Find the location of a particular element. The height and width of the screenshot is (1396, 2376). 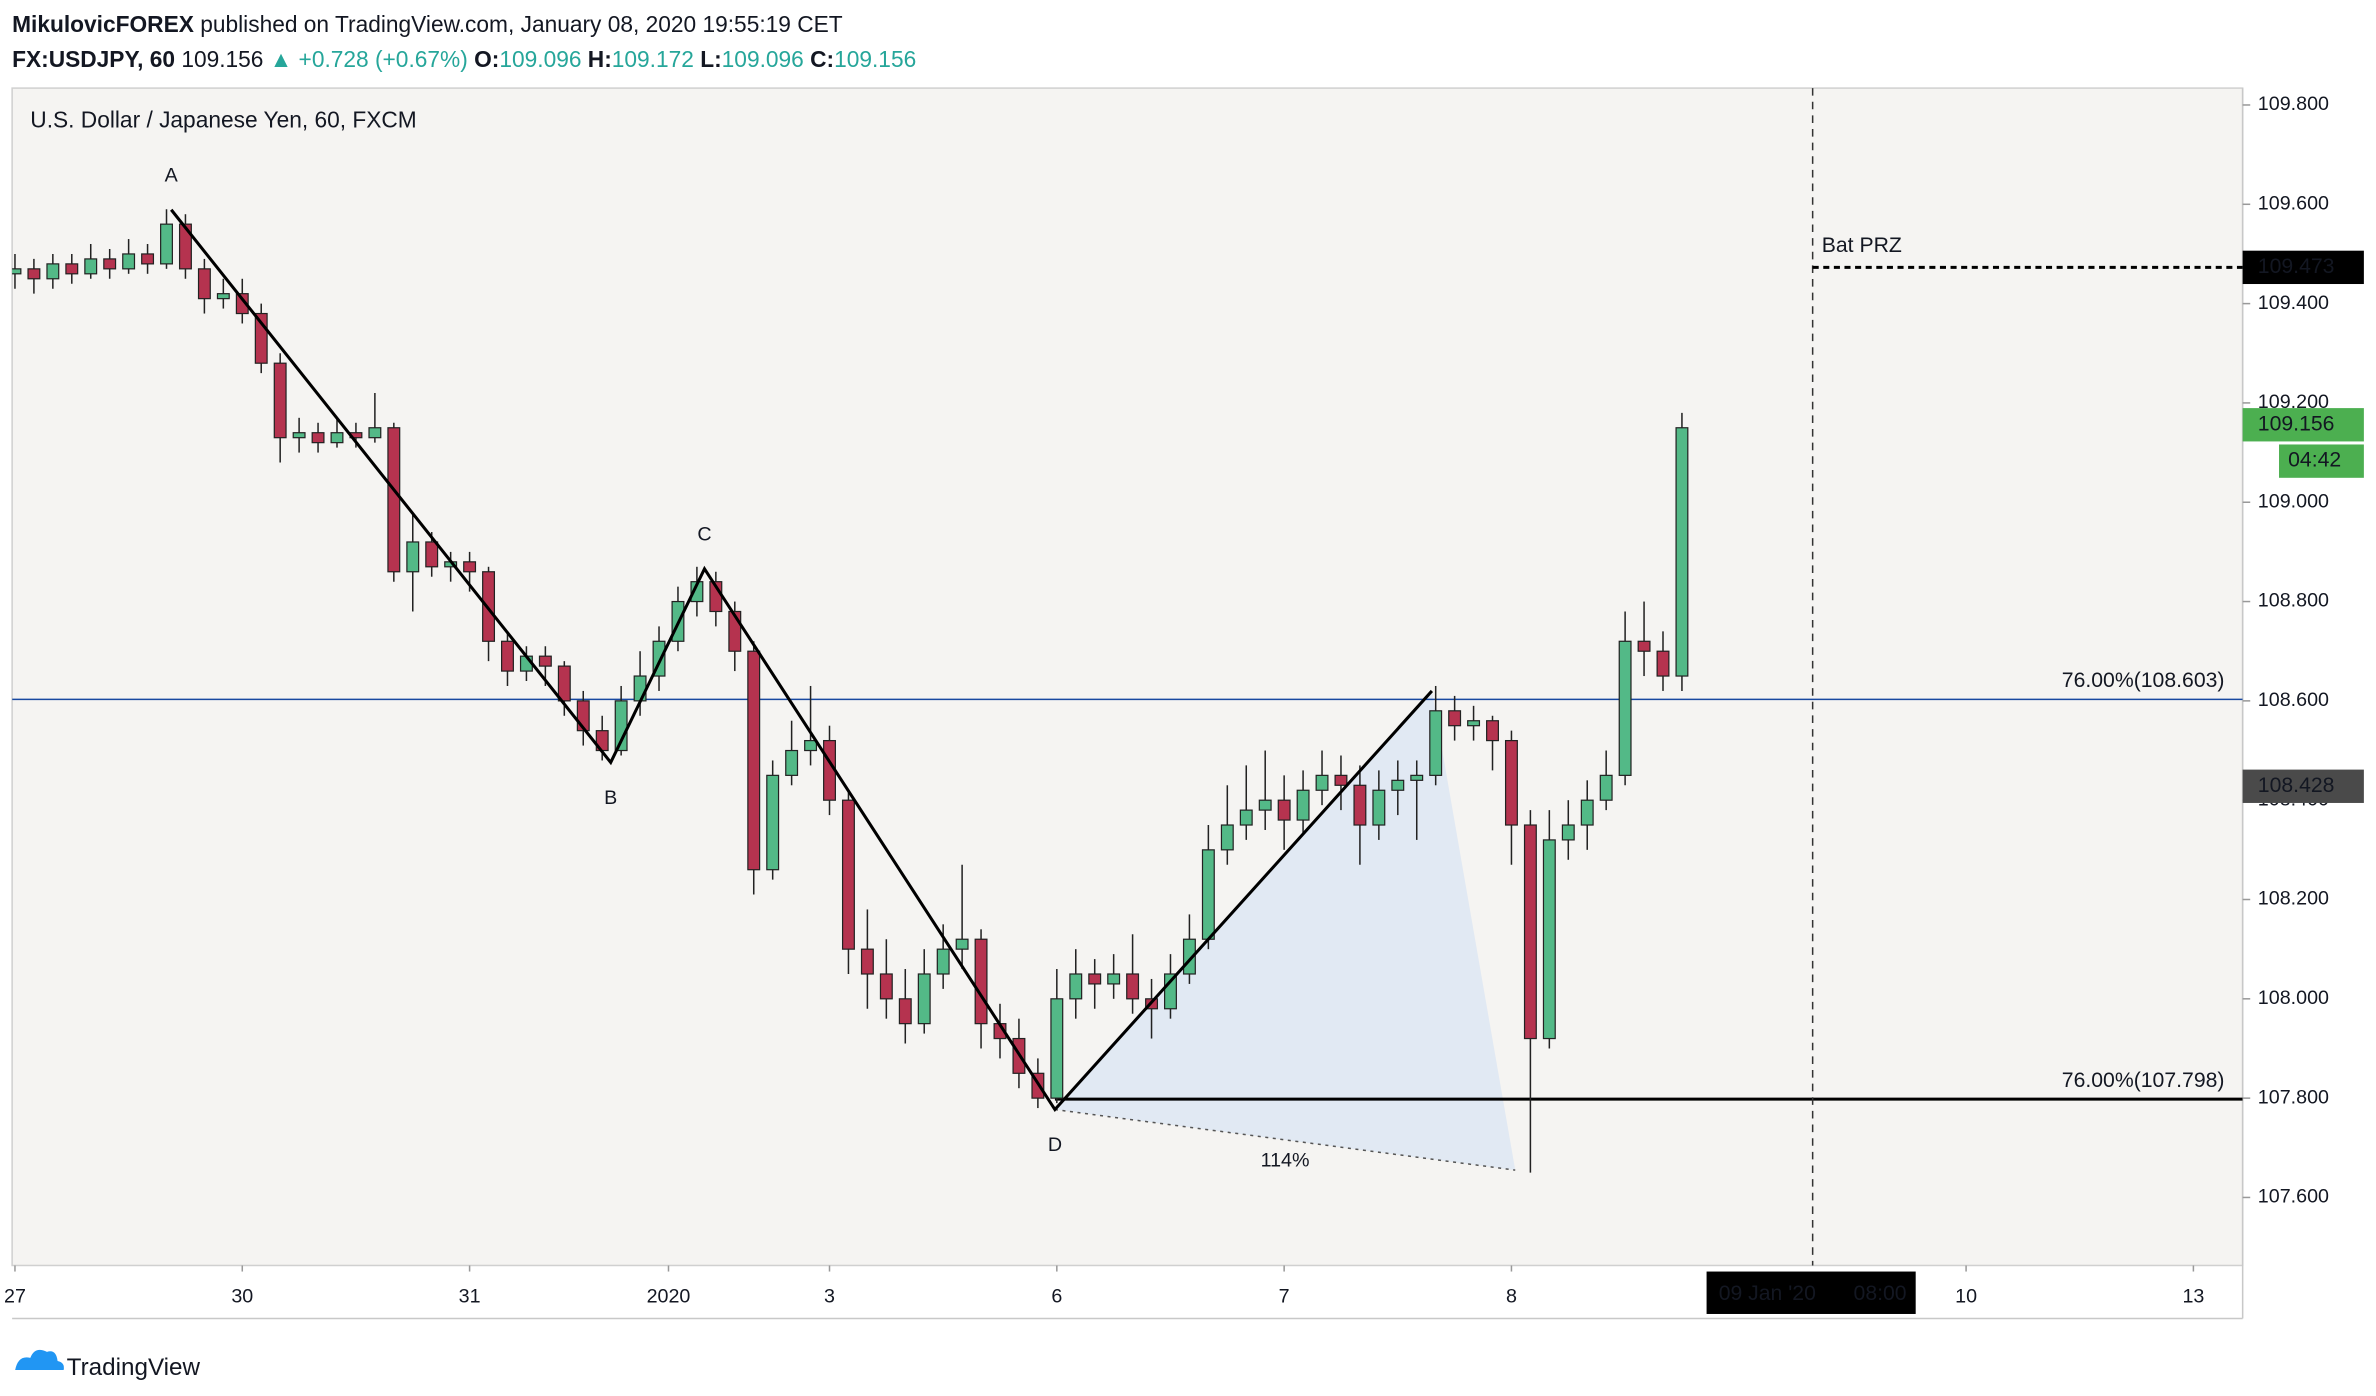

ohlc-value: 109.156 is located at coordinates (875, 59).